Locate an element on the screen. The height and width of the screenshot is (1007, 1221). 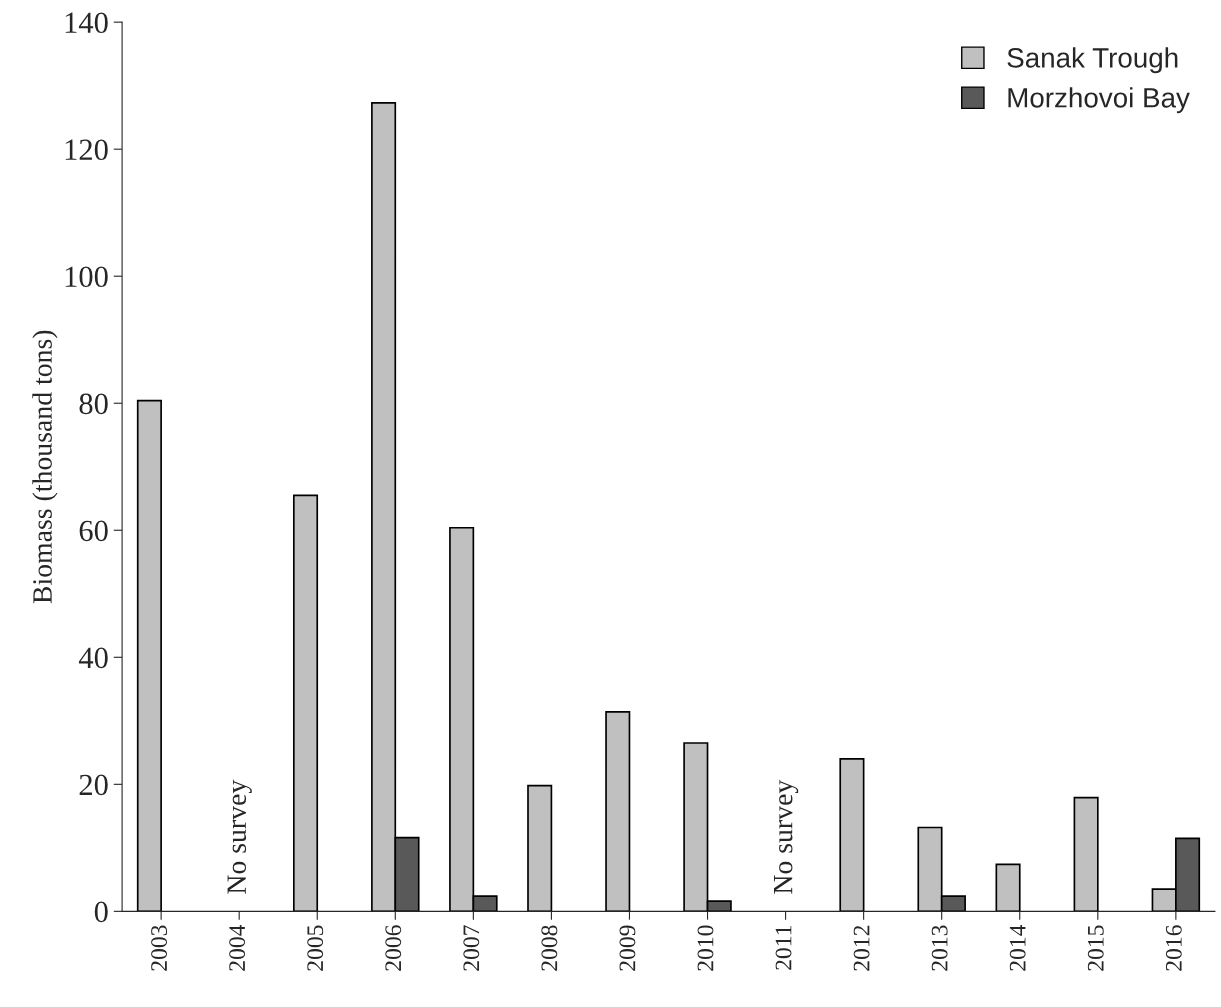
y-tick-label: 100 is located at coordinates (86, 277).